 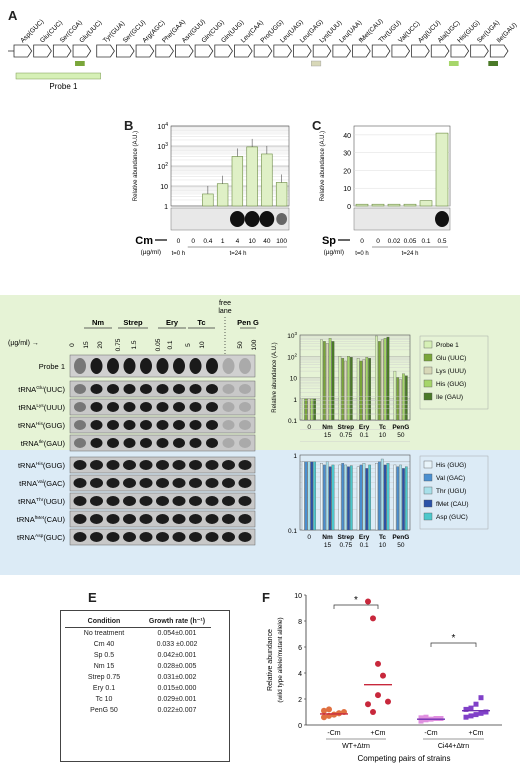 I want to click on data-point, so click(x=426, y=717).